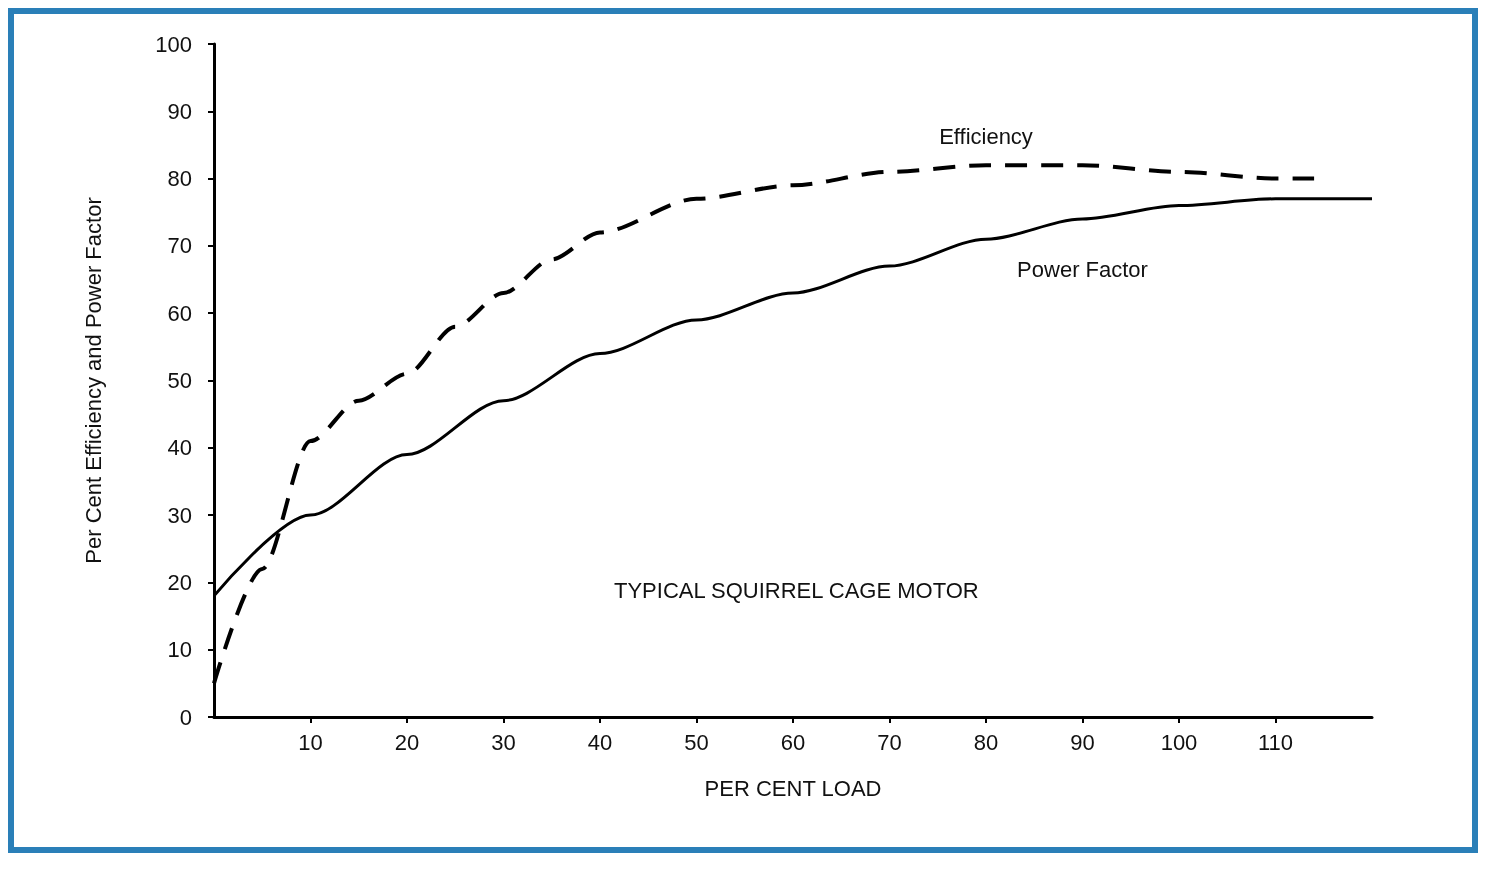 This screenshot has width=1497, height=871. Describe the element at coordinates (179, 582) in the screenshot. I see `y-tick-label: 20` at that location.